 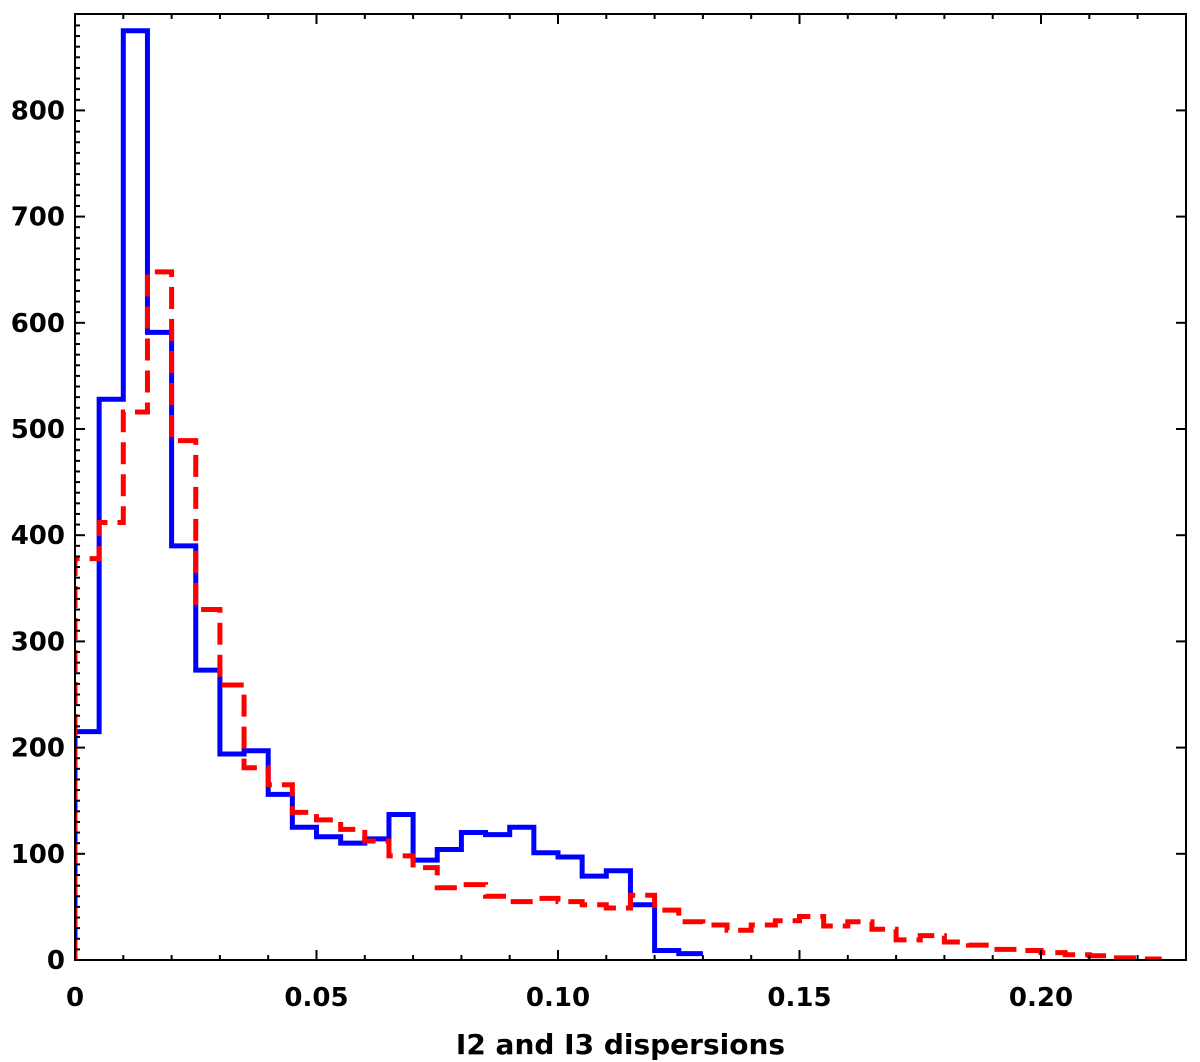 I want to click on y-tick-label: 500, so click(x=38, y=430).